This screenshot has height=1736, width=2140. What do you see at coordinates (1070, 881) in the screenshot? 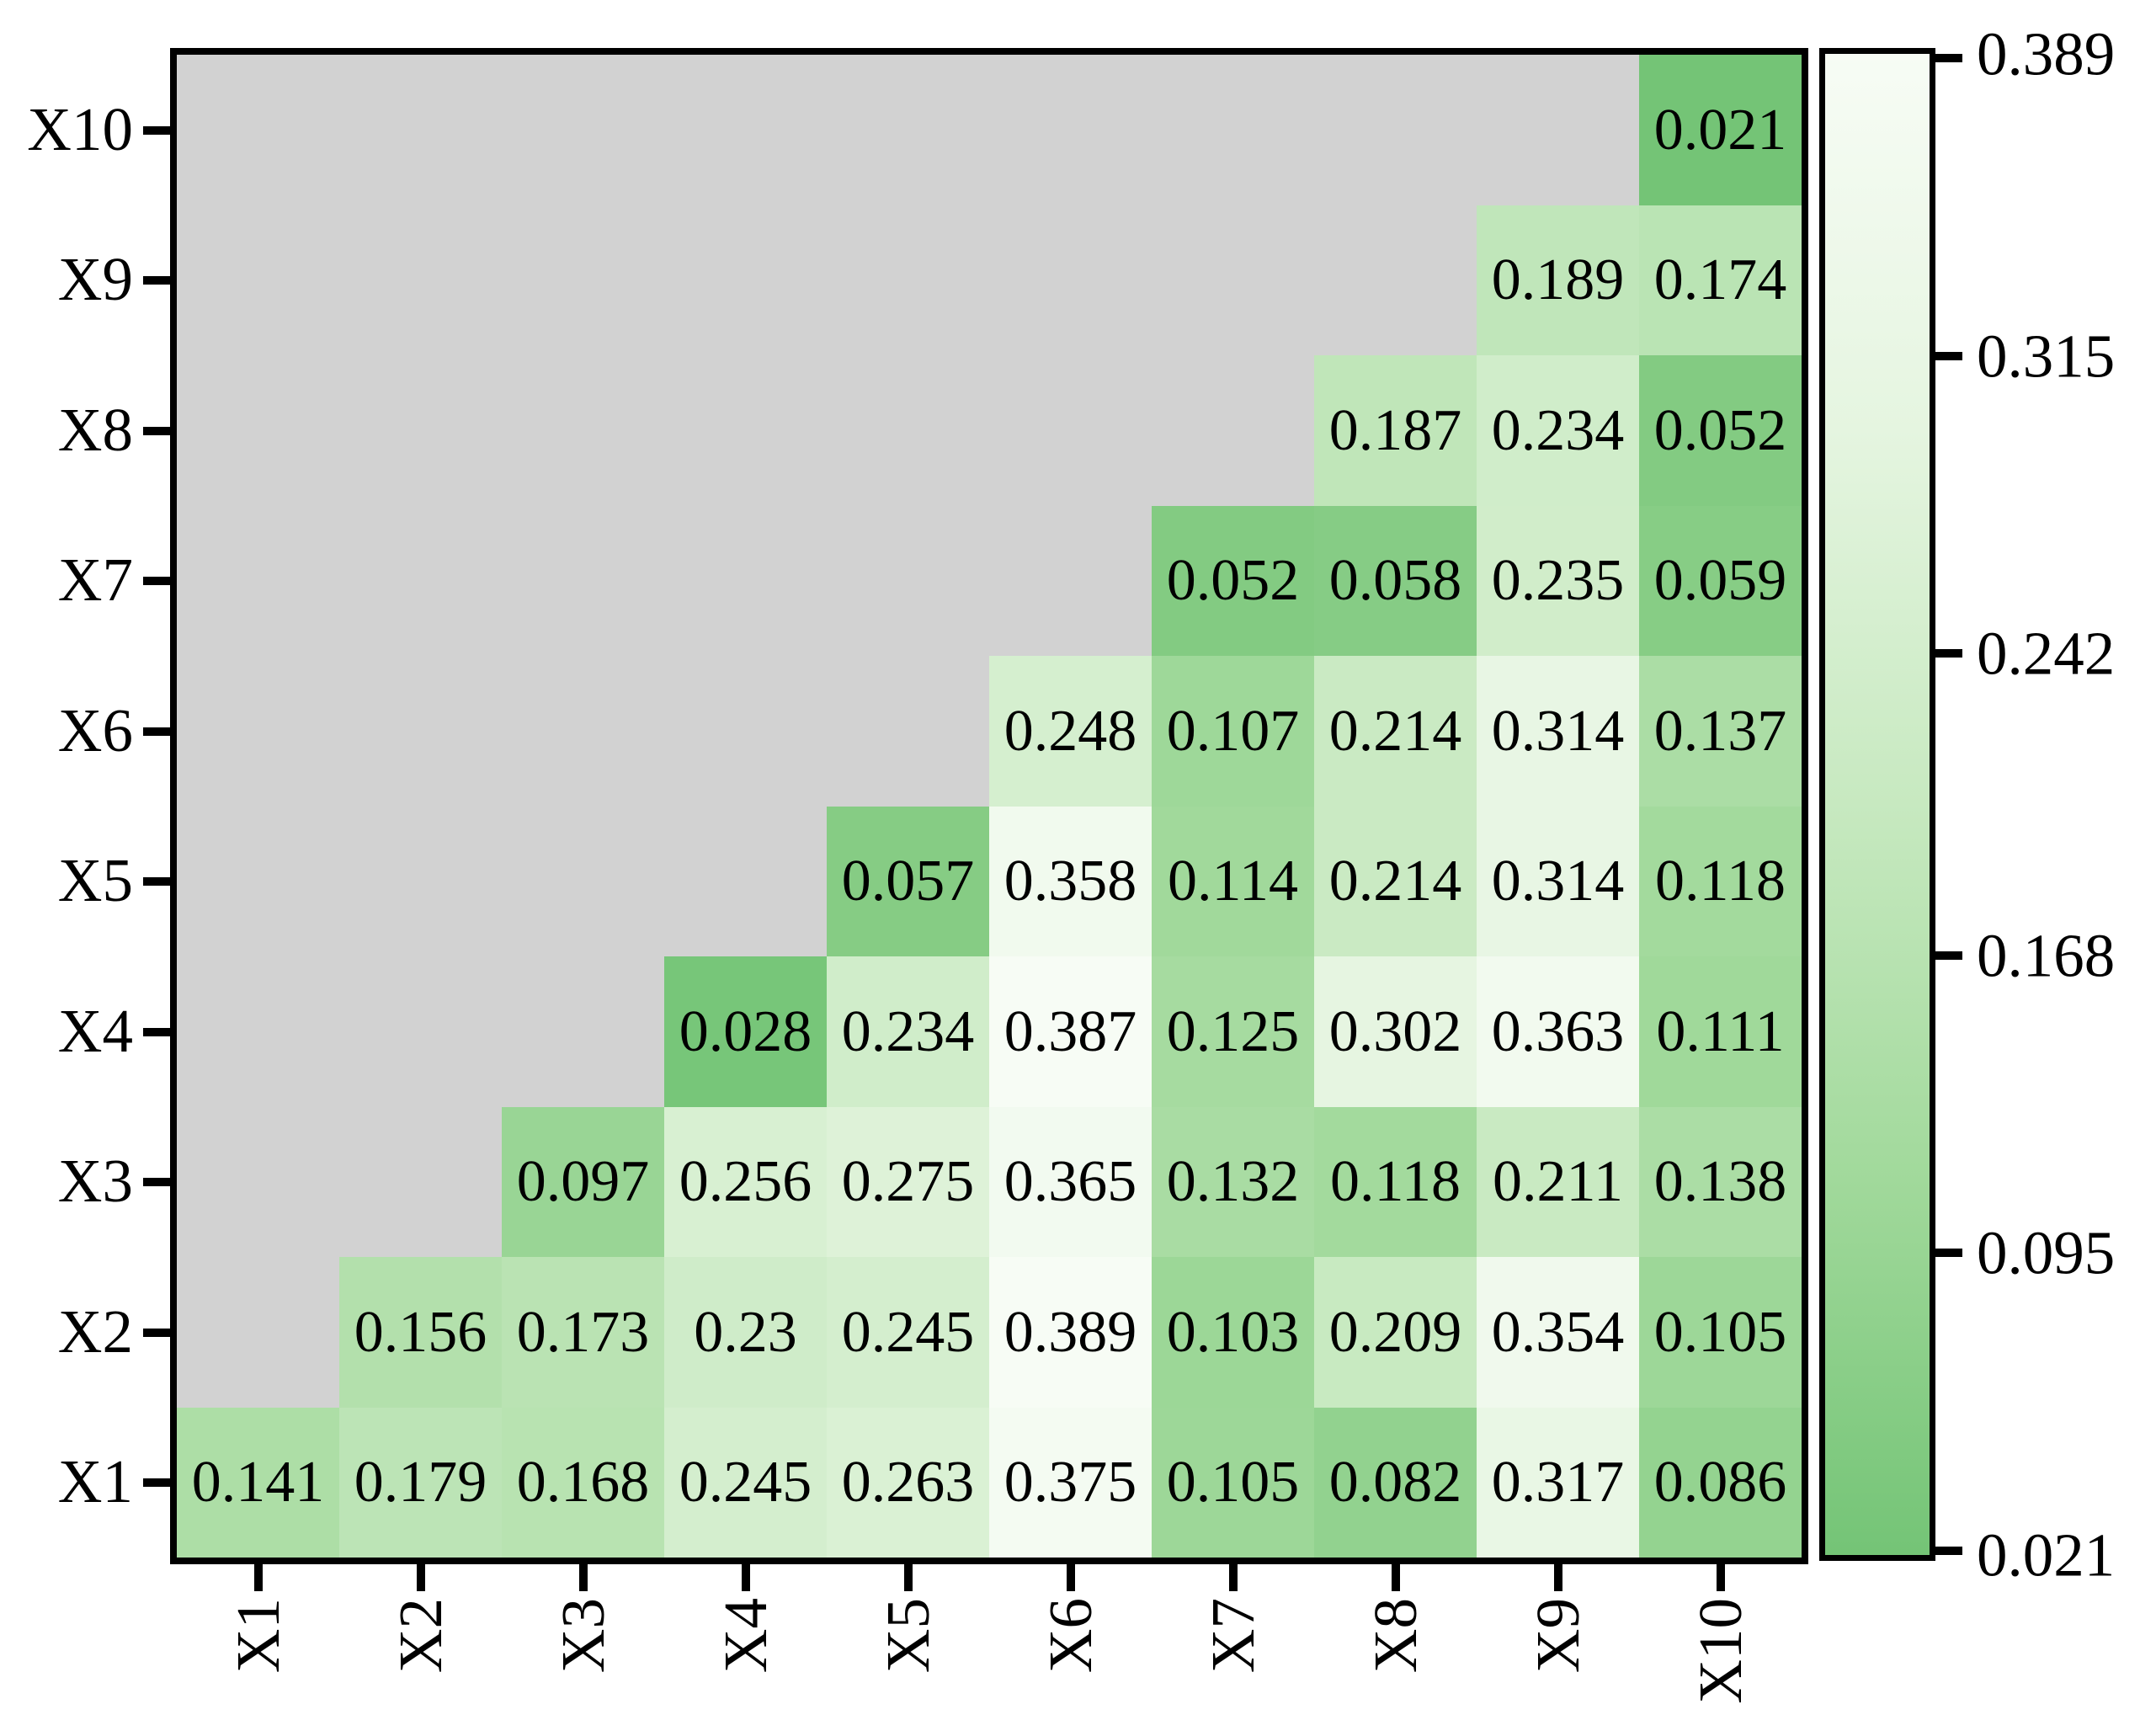
I see `cell-value: 0.358` at bounding box center [1070, 881].